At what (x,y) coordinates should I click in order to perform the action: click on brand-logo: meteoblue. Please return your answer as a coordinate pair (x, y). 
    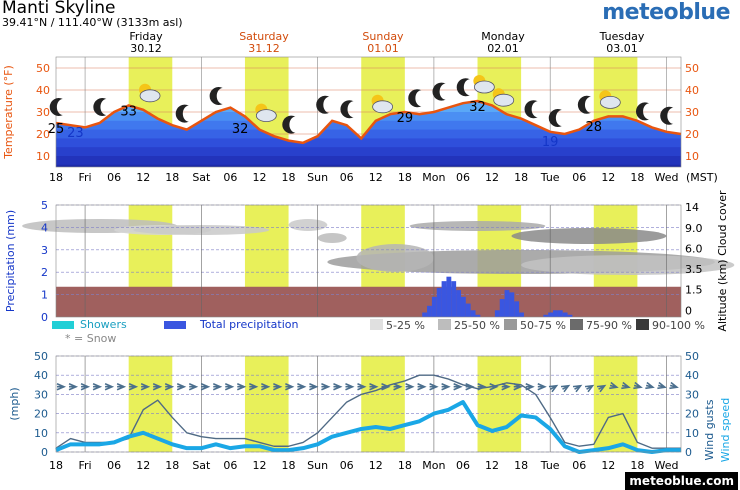
    Looking at the image, I should click on (666, 12).